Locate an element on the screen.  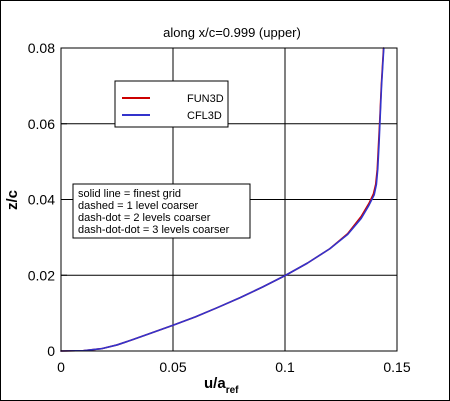
legend-box: FUN3D CFL3D is located at coordinates (171, 104).